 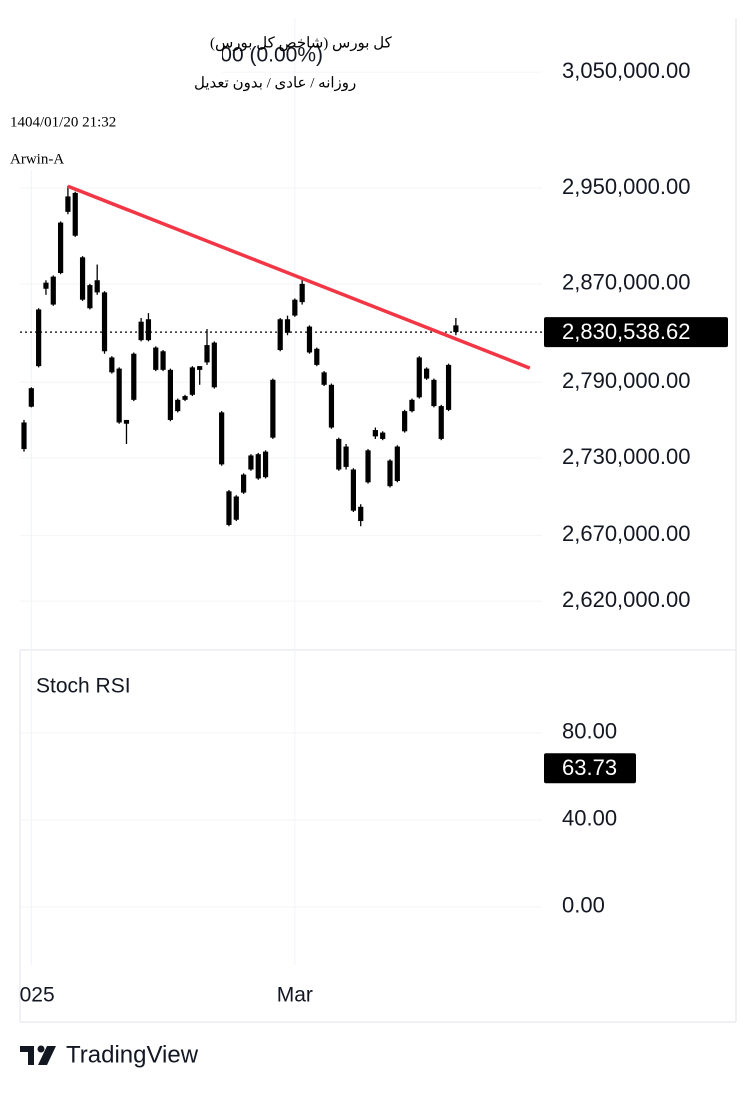 I want to click on last-price-badge, so click(x=636, y=332).